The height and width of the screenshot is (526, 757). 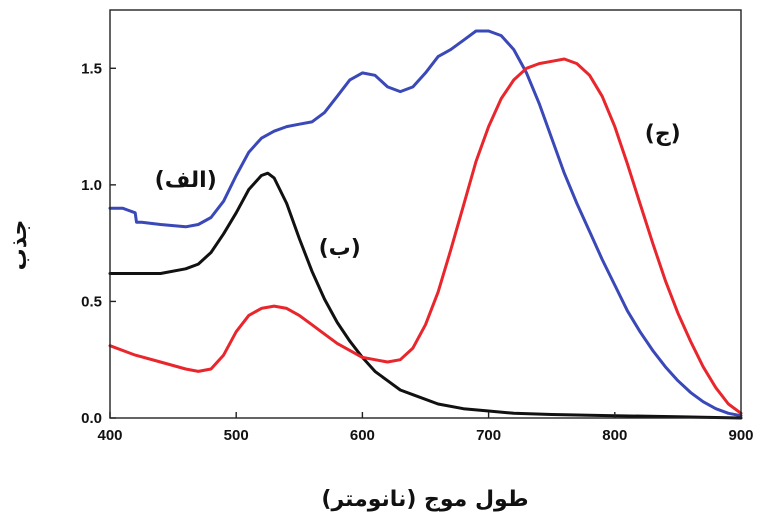 I want to click on x-axis-title: طول موج (نانومتر), so click(x=424, y=499).